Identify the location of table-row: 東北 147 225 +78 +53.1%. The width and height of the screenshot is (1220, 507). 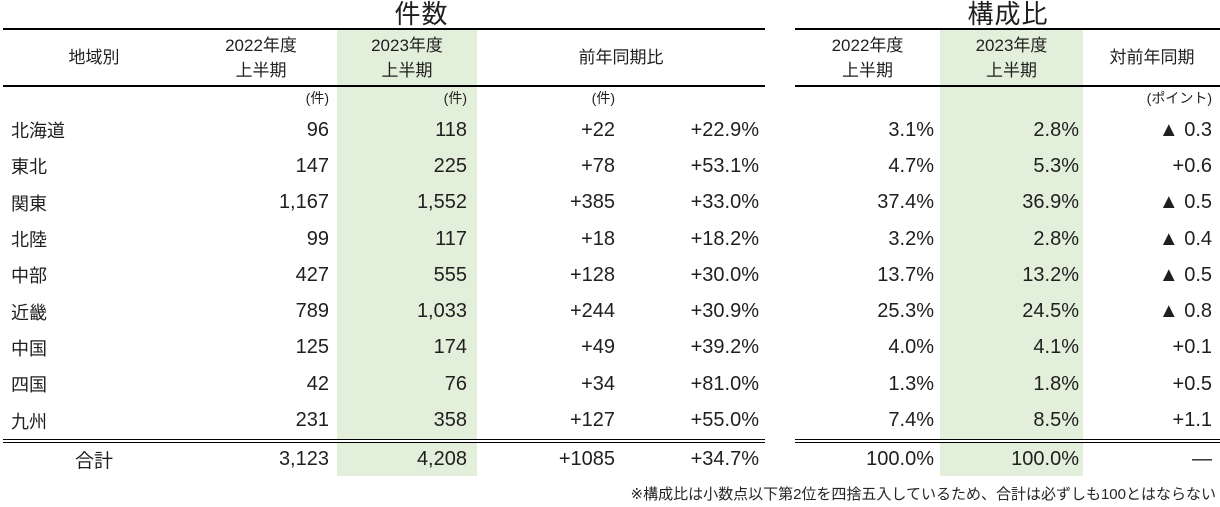
(384, 166).